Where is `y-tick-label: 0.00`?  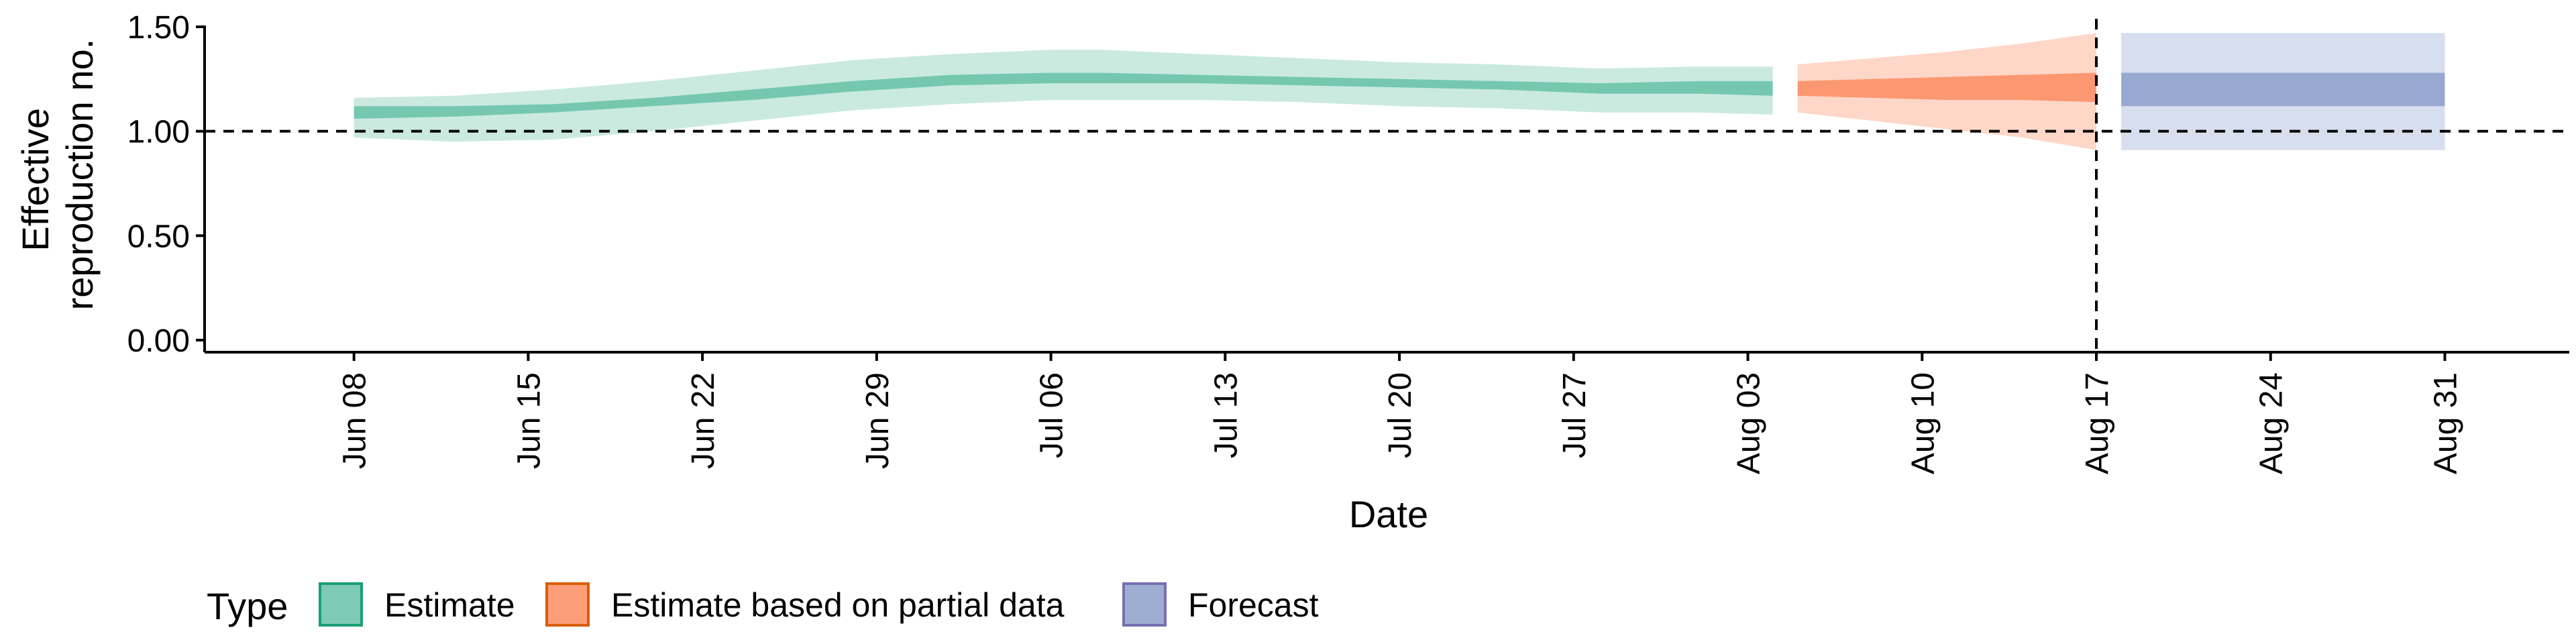
y-tick-label: 0.00 is located at coordinates (158, 341).